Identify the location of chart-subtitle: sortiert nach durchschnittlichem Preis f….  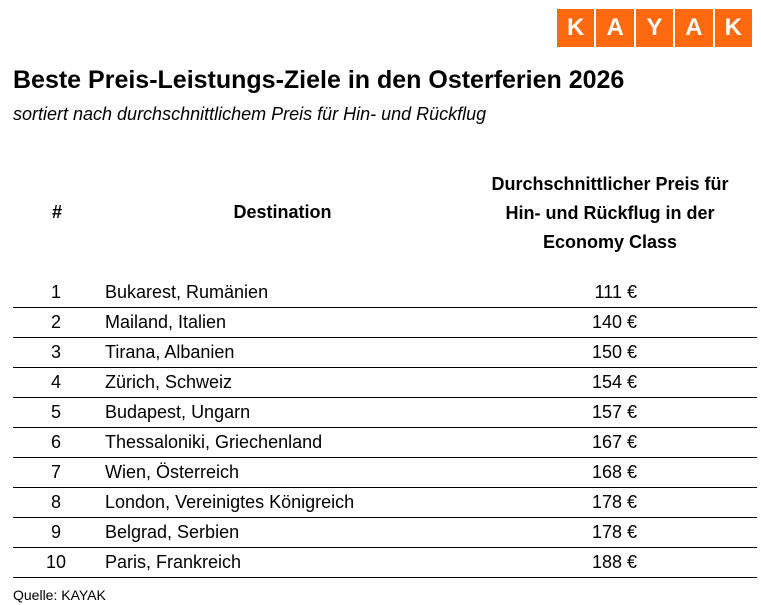
(250, 114).